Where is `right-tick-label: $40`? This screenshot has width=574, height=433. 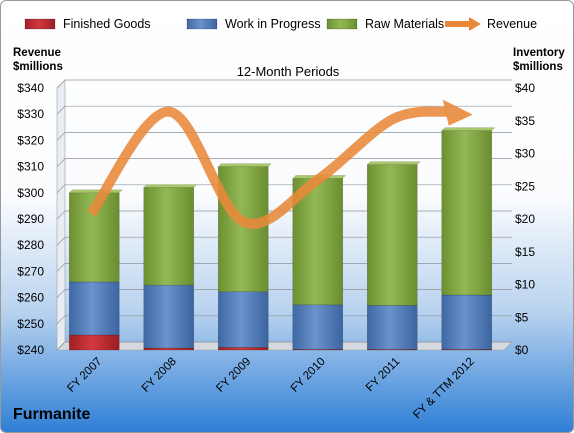 right-tick-label: $40 is located at coordinates (525, 88).